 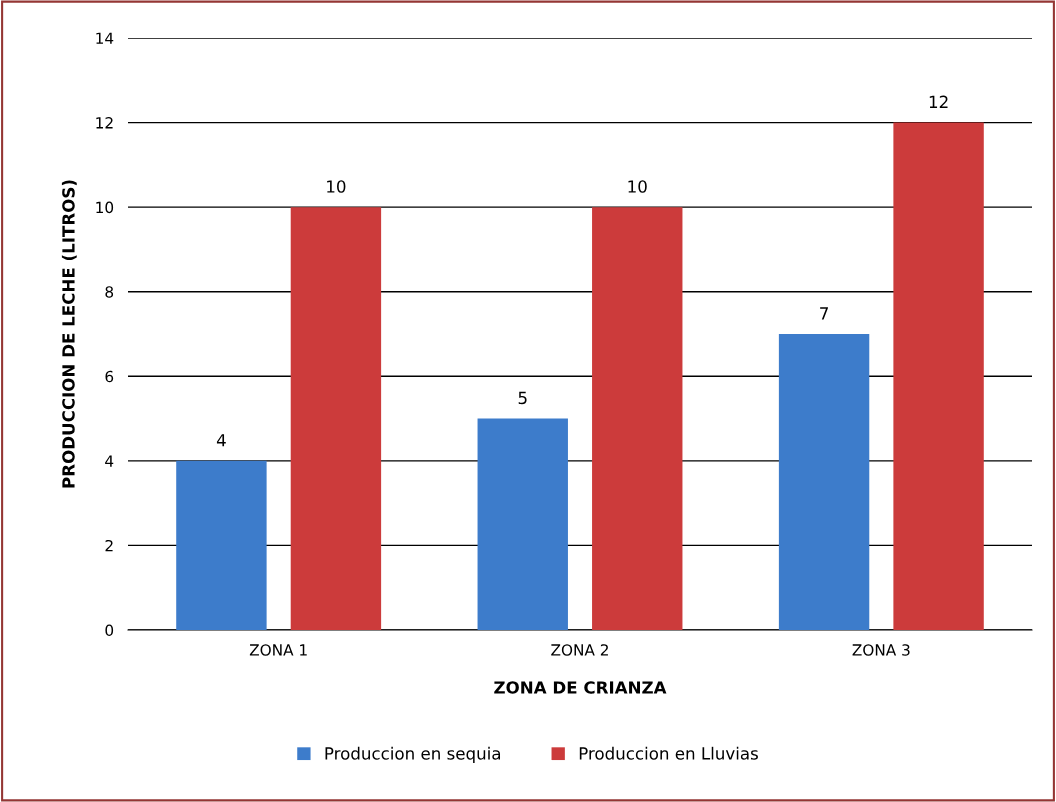 I want to click on y-tick-label: 6, so click(x=109, y=376).